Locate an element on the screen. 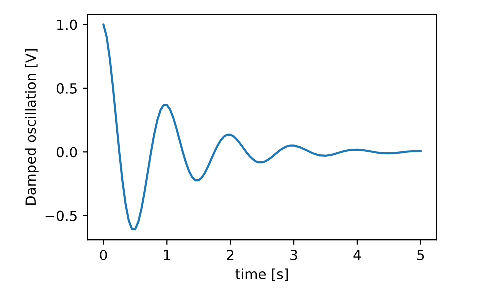  y-tick-label: −0.5 is located at coordinates (61, 216).